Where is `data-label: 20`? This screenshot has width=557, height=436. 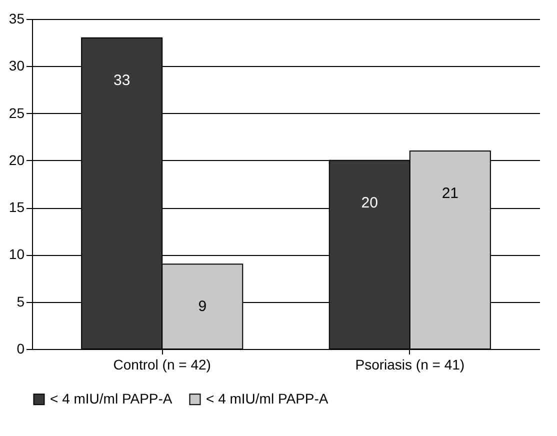 data-label: 20 is located at coordinates (369, 203).